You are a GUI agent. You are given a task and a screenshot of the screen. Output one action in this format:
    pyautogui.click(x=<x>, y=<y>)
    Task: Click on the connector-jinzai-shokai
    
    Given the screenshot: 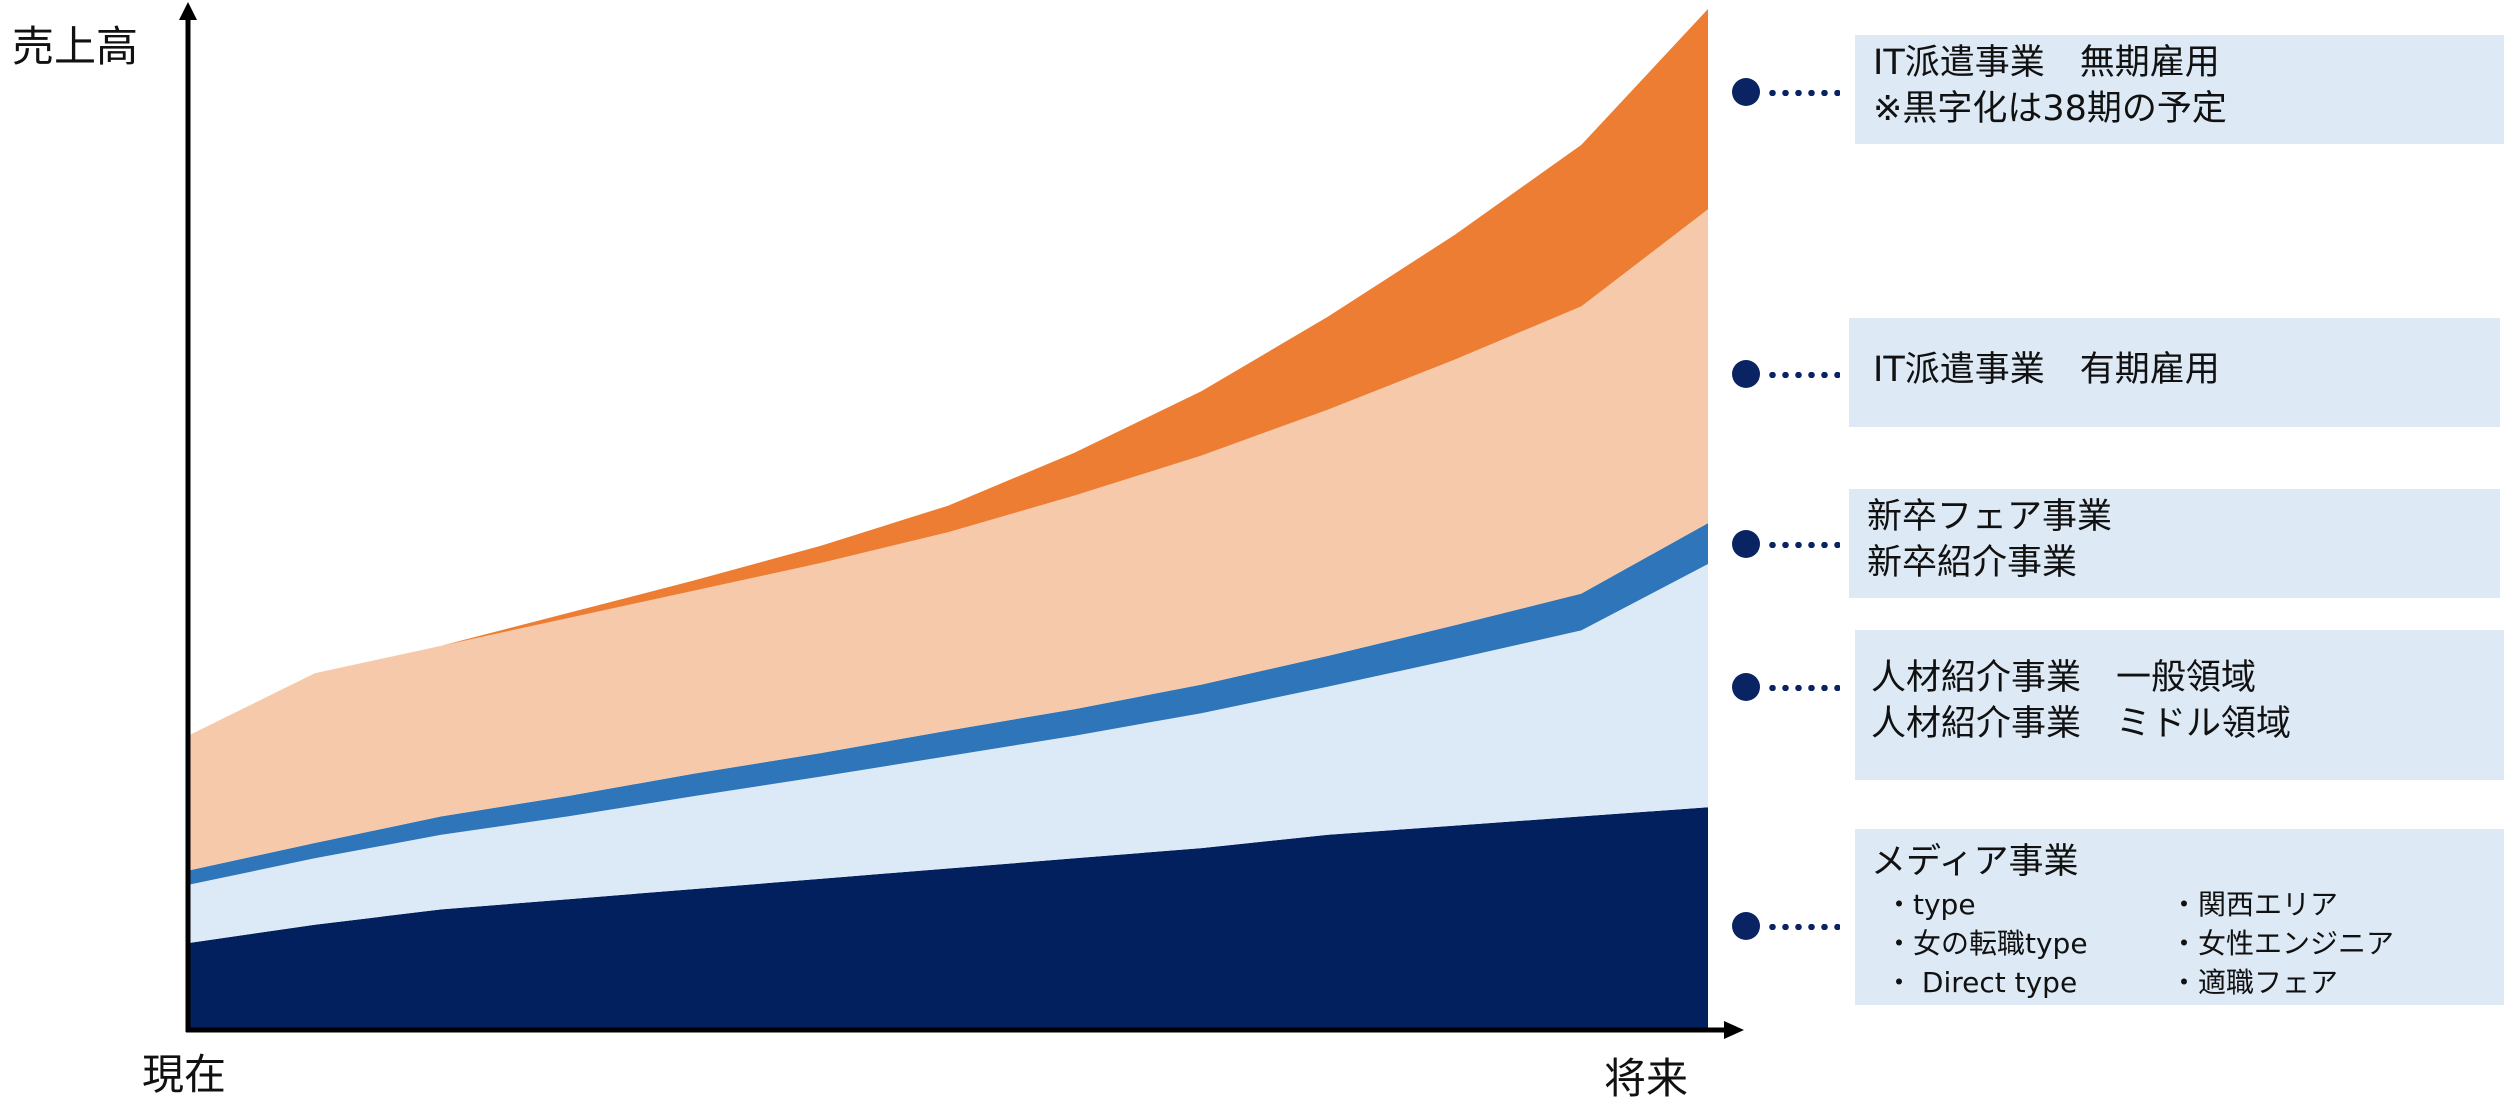 What is the action you would take?
    pyautogui.click(x=1787, y=688)
    